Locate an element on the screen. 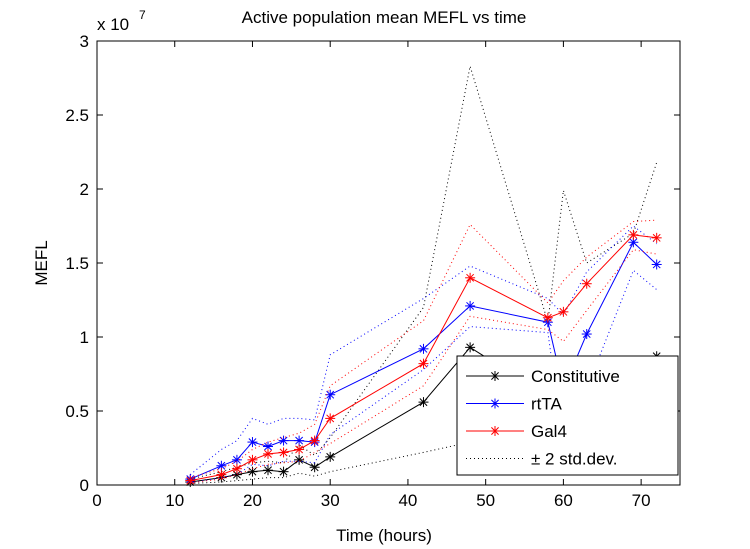 Image resolution: width=750 pixels, height=549 pixels. x-axis-title: Time (hours) is located at coordinates (384, 535).